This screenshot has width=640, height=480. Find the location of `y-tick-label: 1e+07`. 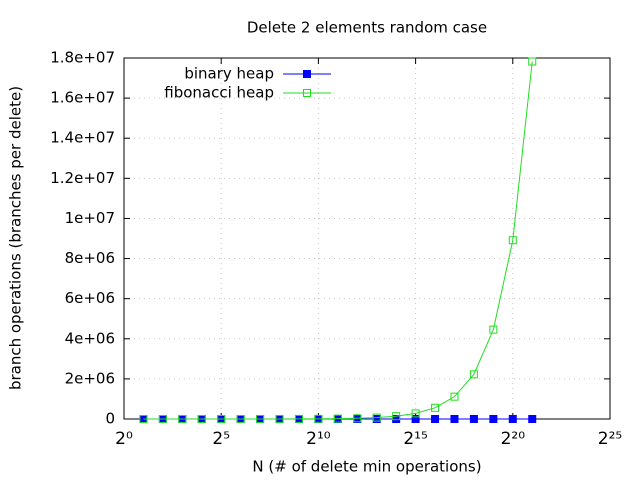

y-tick-label: 1e+07 is located at coordinates (90, 218).